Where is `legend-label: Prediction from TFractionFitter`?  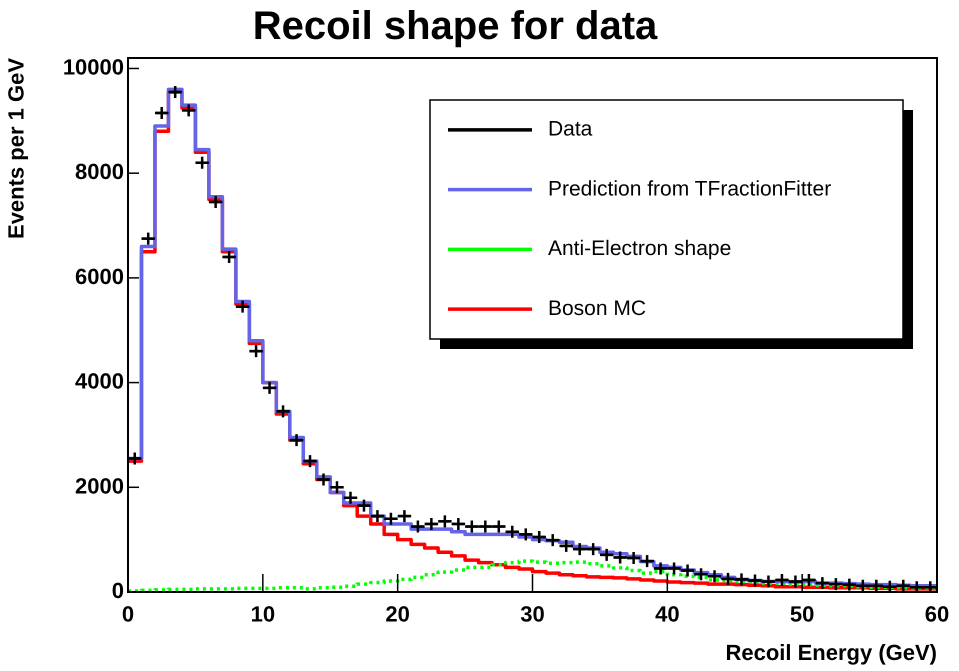
legend-label: Prediction from TFractionFitter is located at coordinates (690, 188).